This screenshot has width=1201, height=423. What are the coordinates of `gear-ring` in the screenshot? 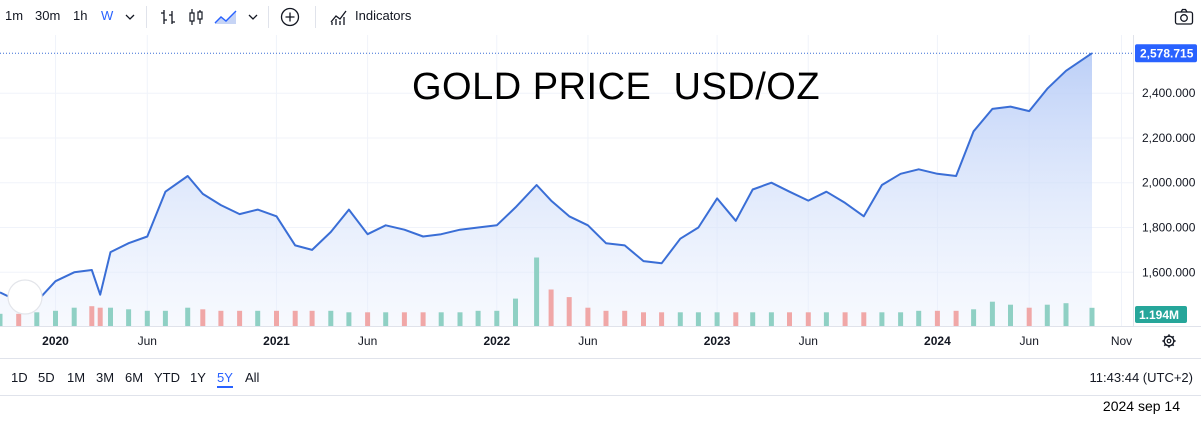 It's located at (1169, 341).